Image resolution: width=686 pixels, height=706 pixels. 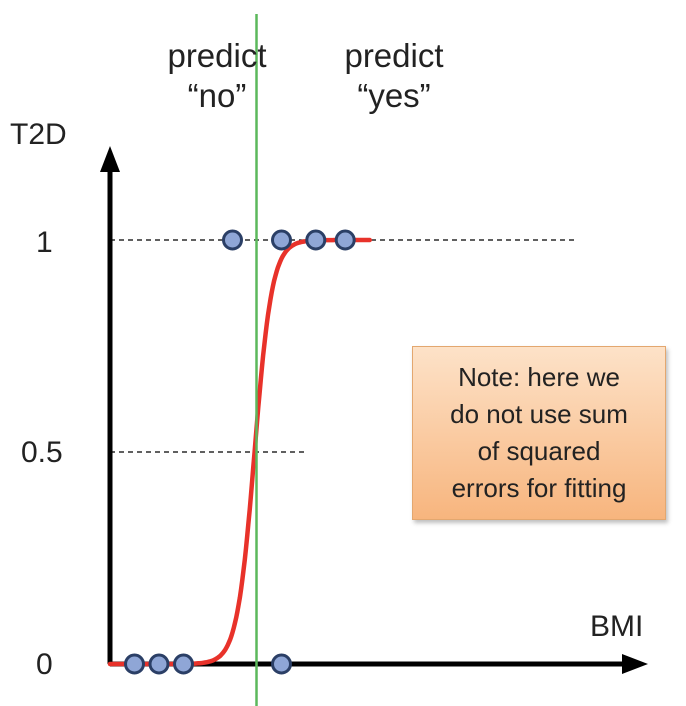 What do you see at coordinates (539, 488) in the screenshot?
I see `note-line-4: errors for fitting` at bounding box center [539, 488].